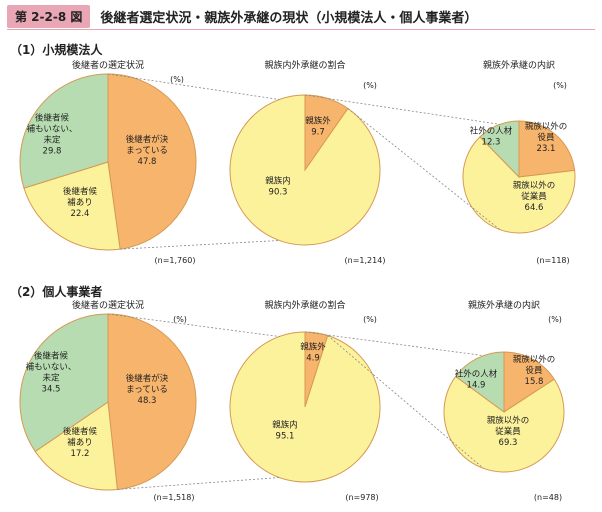 This screenshot has height=512, width=602. What do you see at coordinates (80, 454) in the screenshot?
I see `data-label: 17.2` at bounding box center [80, 454].